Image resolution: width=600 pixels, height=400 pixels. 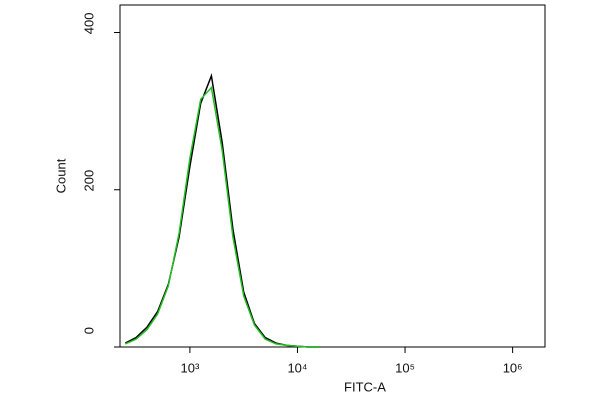 What do you see at coordinates (60, 175) in the screenshot?
I see `y-axis-label: Count` at bounding box center [60, 175].